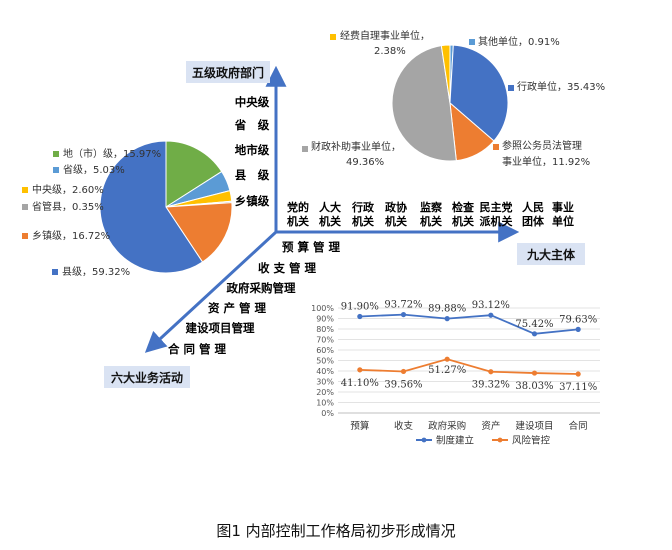 The height and width of the screenshot is (550, 672). What do you see at coordinates (325, 371) in the screenshot?
I see `y-tick-label: 40%` at bounding box center [325, 371].